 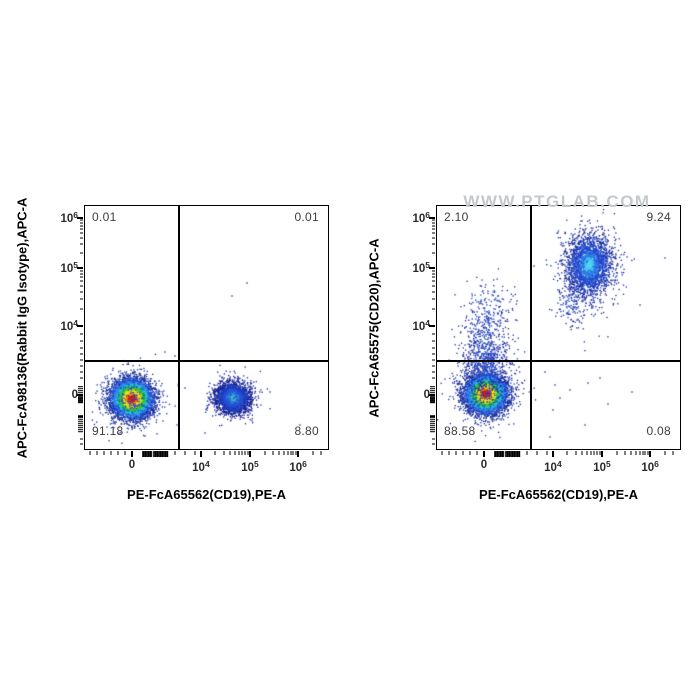 What do you see at coordinates (250, 466) in the screenshot?
I see `x-tick-label: 10⁵` at bounding box center [250, 466].